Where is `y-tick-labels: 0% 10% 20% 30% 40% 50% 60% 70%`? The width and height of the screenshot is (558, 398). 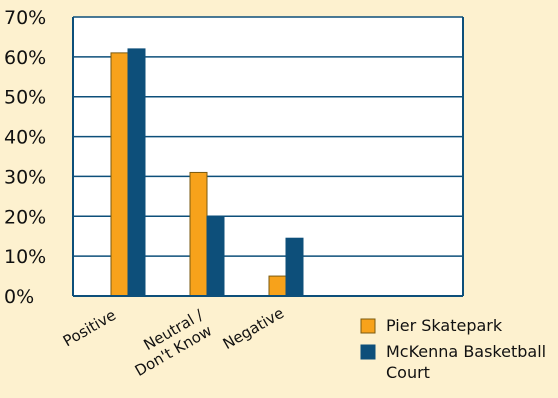 y-tick-labels: 0% 10% 20% 30% 40% 50% 60% 70% is located at coordinates (25, 157).